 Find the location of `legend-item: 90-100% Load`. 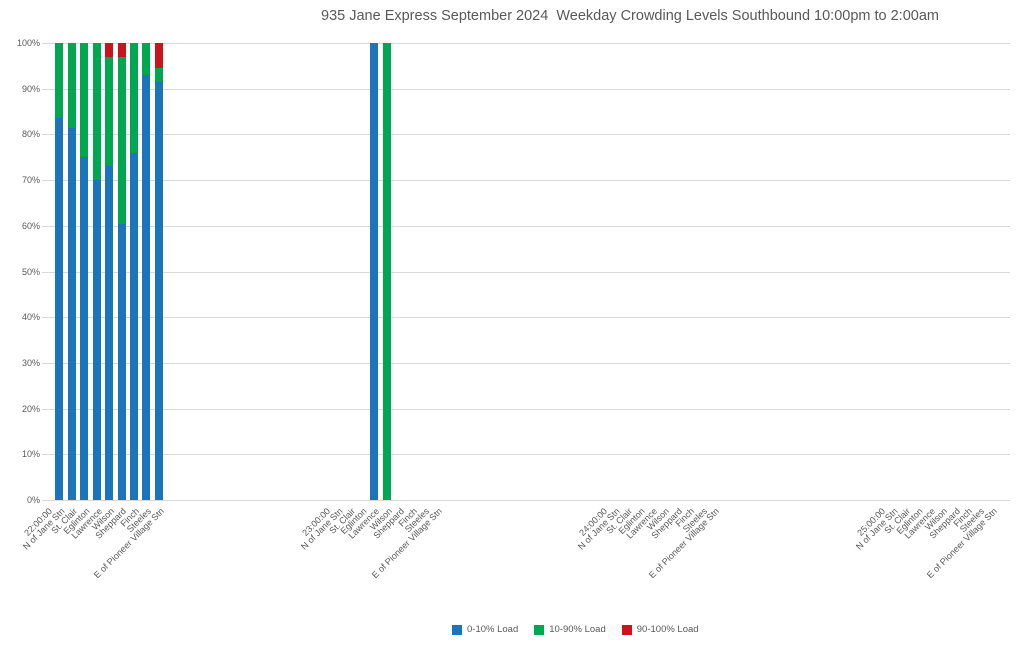

legend-item: 90-100% Load is located at coordinates (660, 629).